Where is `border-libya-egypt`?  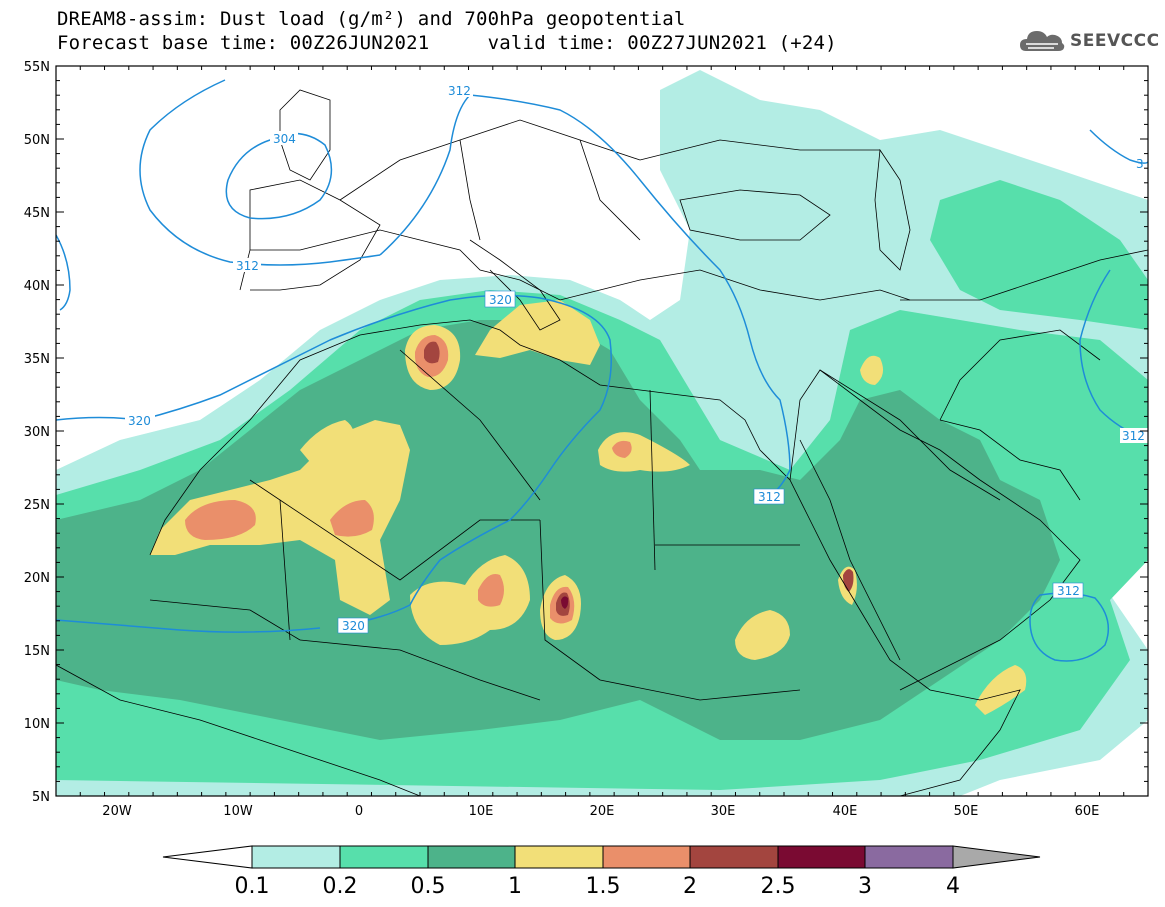 border-libya-egypt is located at coordinates (652, 480).